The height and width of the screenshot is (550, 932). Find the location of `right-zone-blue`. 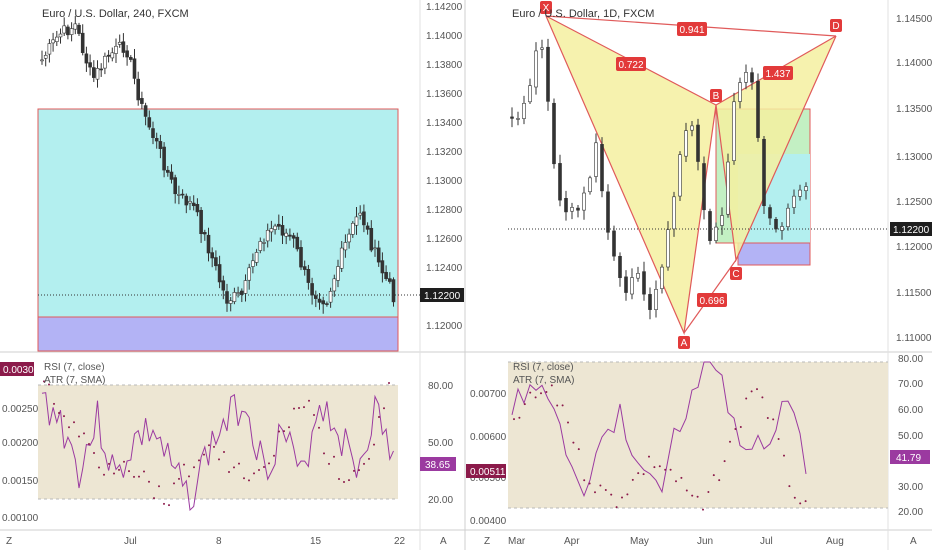

right-zone-blue is located at coordinates (774, 254).